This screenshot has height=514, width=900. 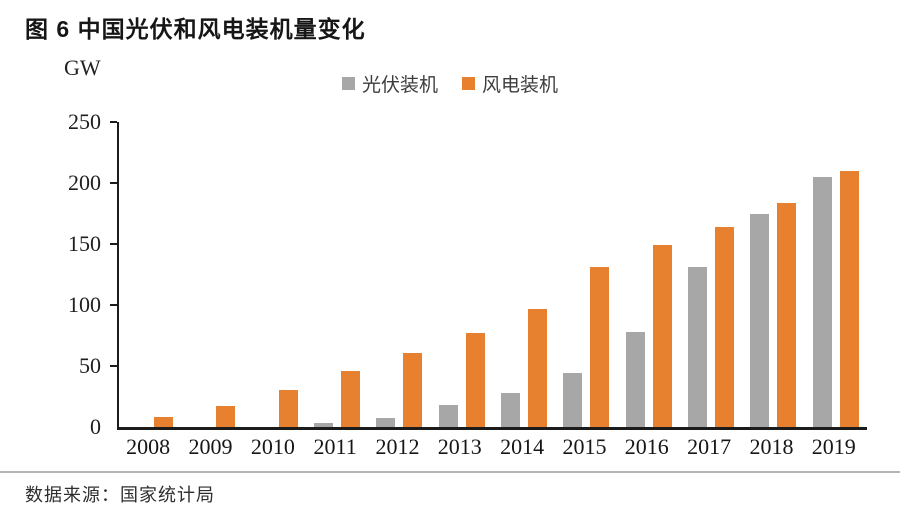 What do you see at coordinates (351, 398) in the screenshot?
I see `bar-风电装机-2011` at bounding box center [351, 398].